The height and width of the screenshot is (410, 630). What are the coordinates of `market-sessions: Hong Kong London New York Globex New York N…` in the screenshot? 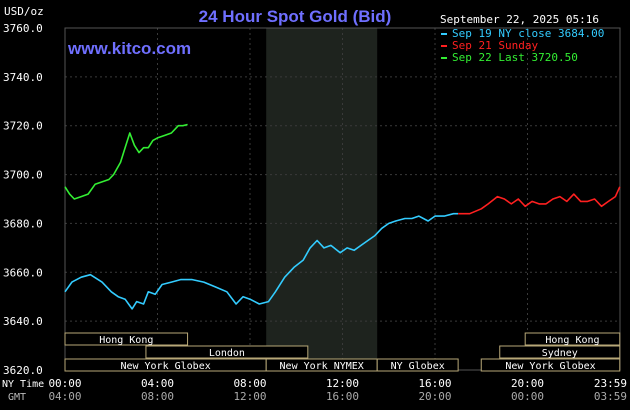 It's located at (342, 352).